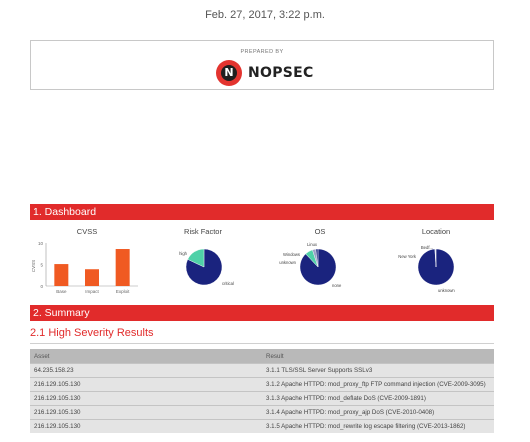 This screenshot has height=442, width=530. Describe the element at coordinates (41, 243) in the screenshot. I see `y-tick-label: 10` at that location.